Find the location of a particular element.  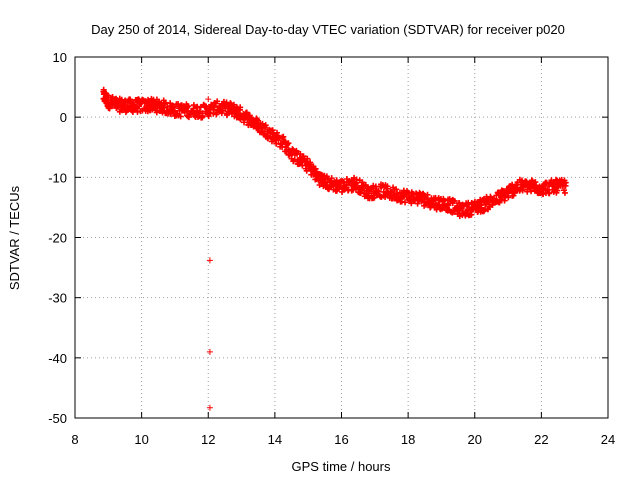

x-tick-label: 14 is located at coordinates (275, 439).